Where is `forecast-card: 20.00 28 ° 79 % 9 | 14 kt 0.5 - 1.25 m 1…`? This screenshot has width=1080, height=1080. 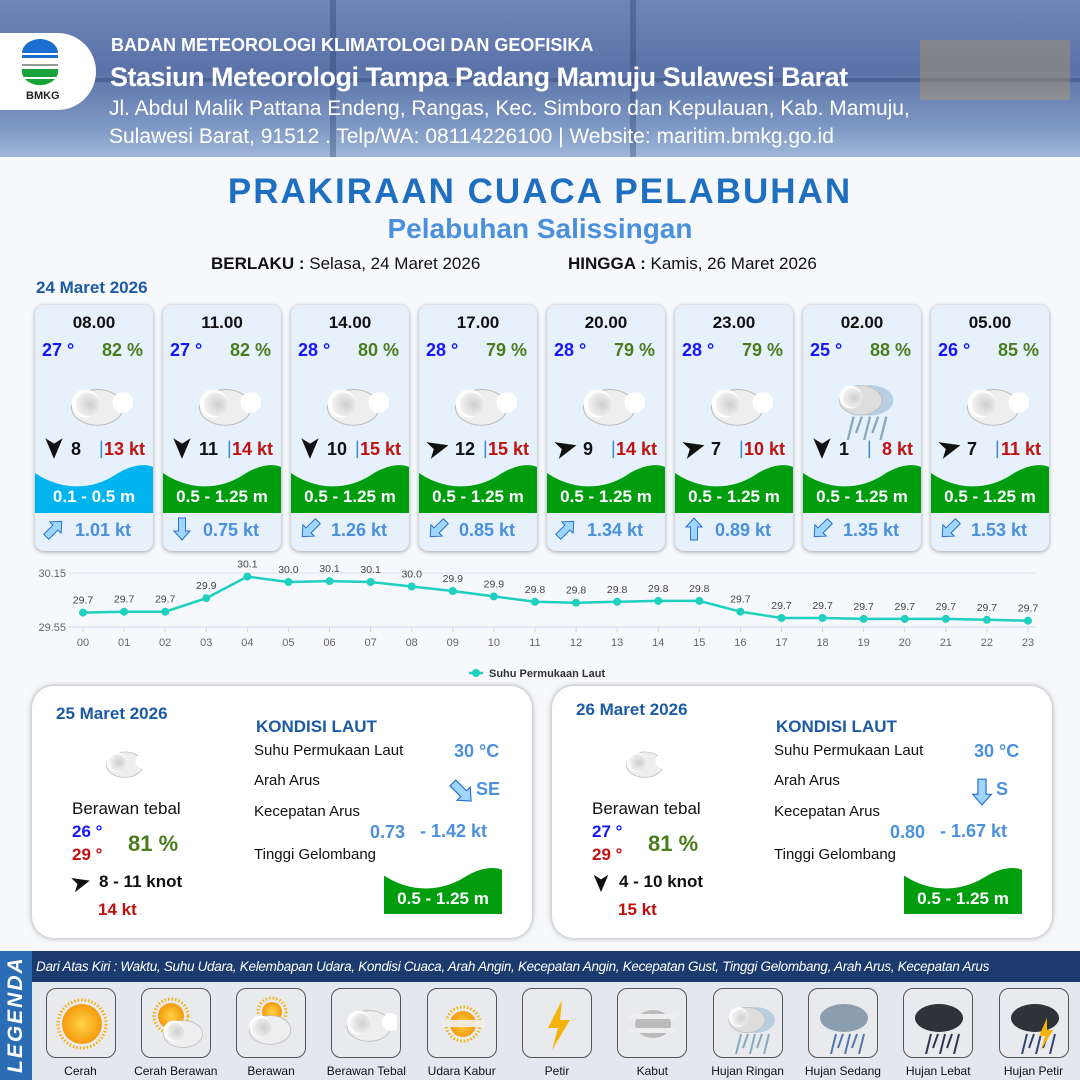 forecast-card: 20.00 28 ° 79 % 9 | 14 kt 0.5 - 1.25 m 1… is located at coordinates (606, 428).